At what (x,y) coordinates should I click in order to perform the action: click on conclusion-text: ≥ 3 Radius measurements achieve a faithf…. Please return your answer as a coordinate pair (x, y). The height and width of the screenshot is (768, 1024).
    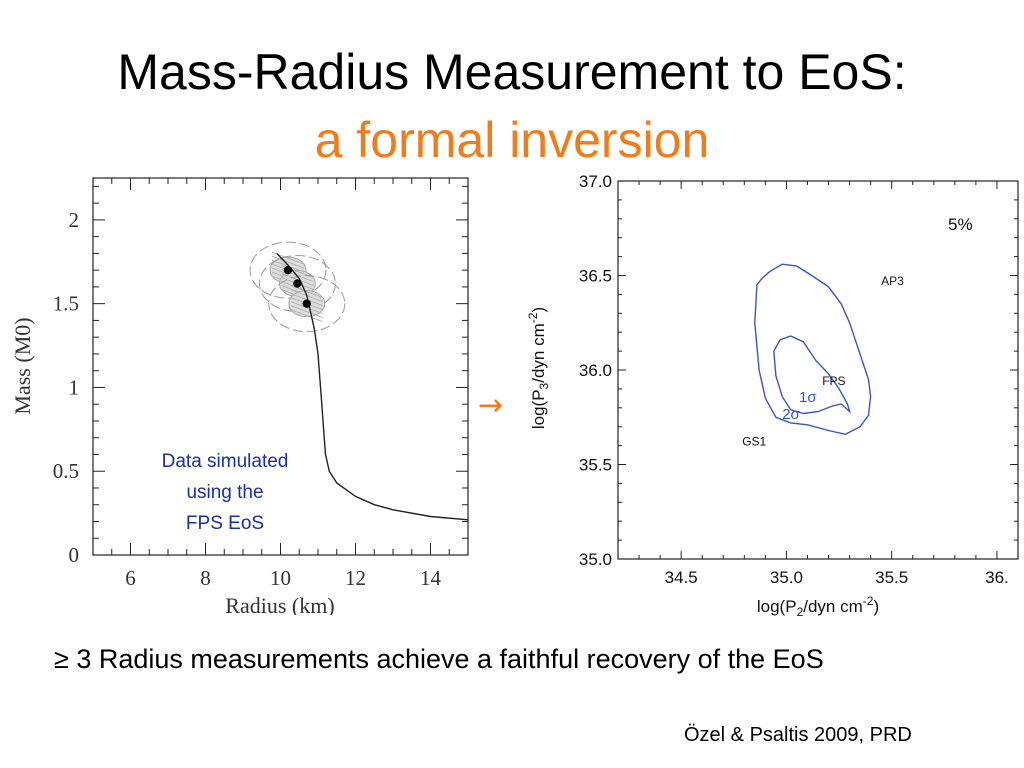
    Looking at the image, I should click on (439, 659).